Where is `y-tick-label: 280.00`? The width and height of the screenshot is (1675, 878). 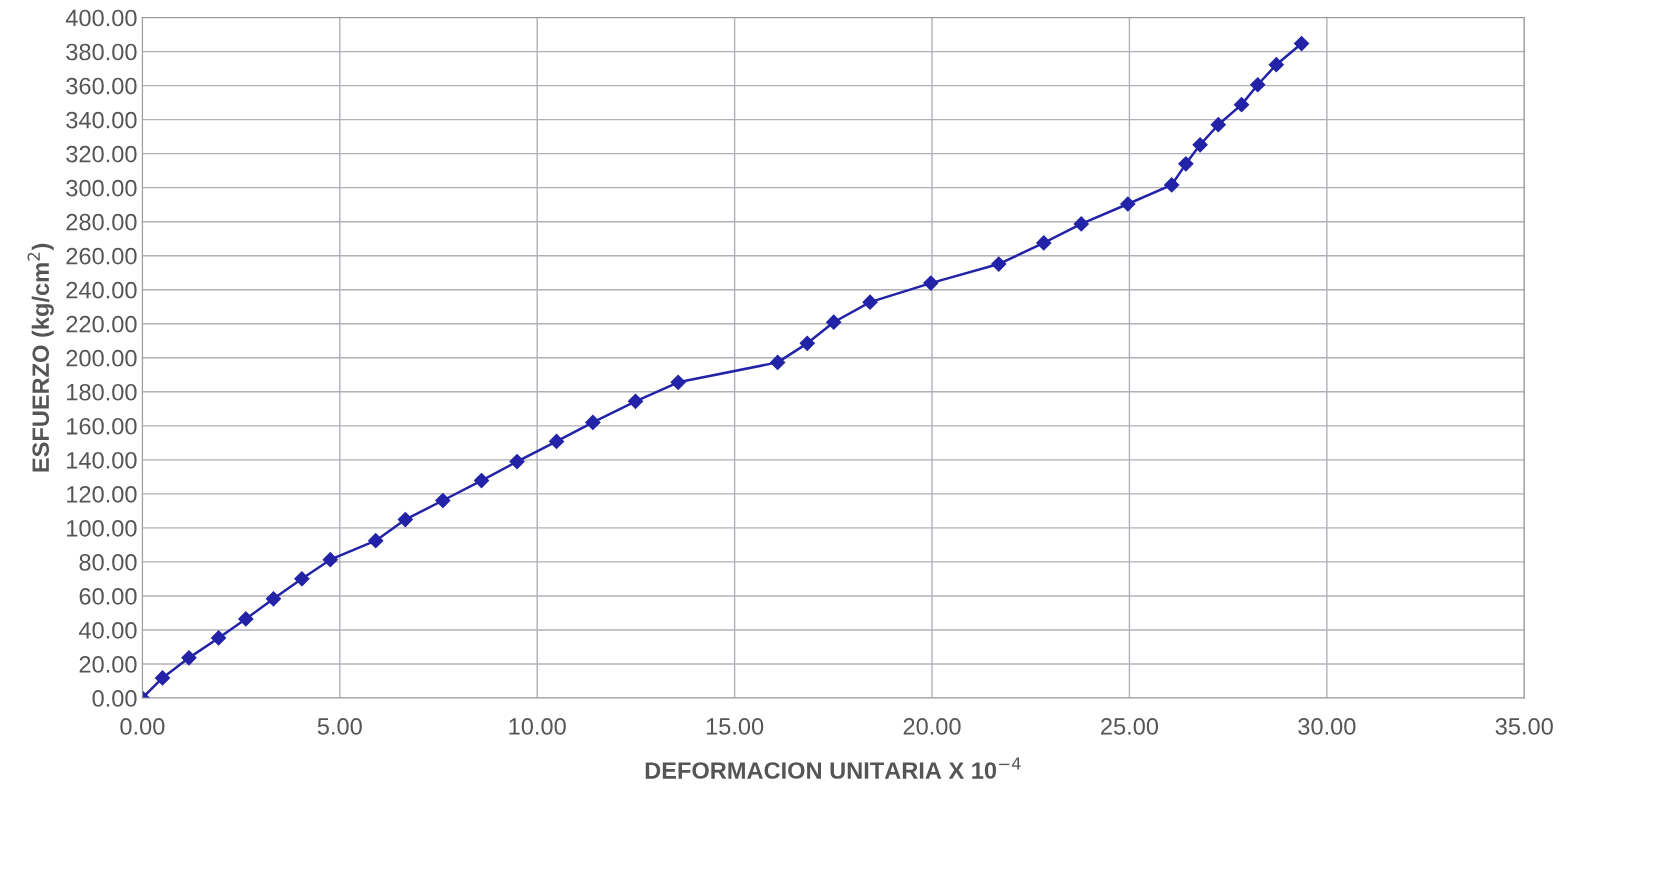 y-tick-label: 280.00 is located at coordinates (101, 222).